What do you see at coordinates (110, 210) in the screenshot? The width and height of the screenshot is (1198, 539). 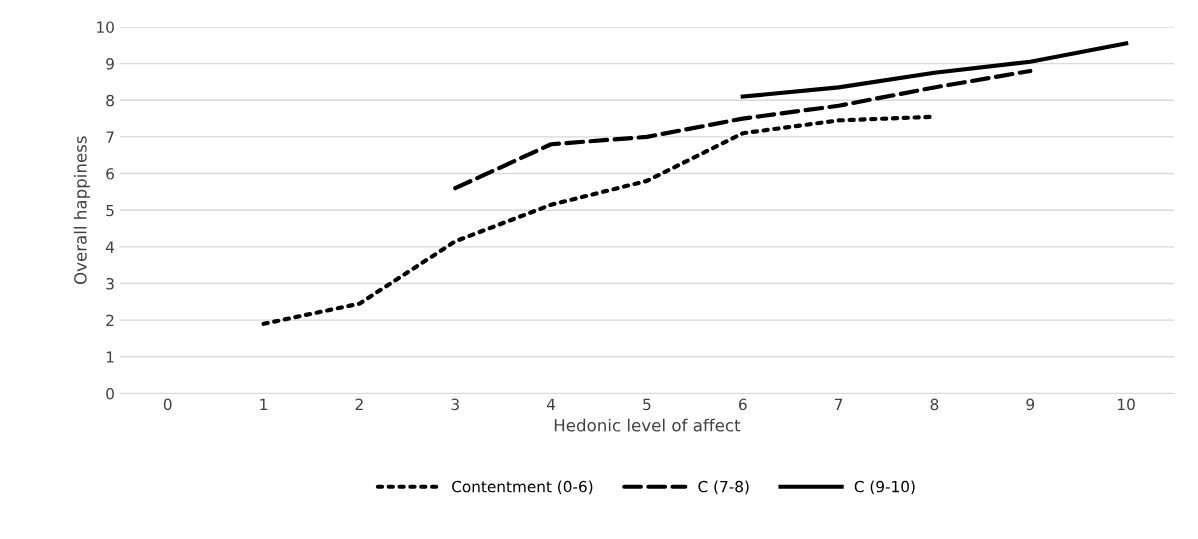 I see `y-tick-label: 5` at bounding box center [110, 210].